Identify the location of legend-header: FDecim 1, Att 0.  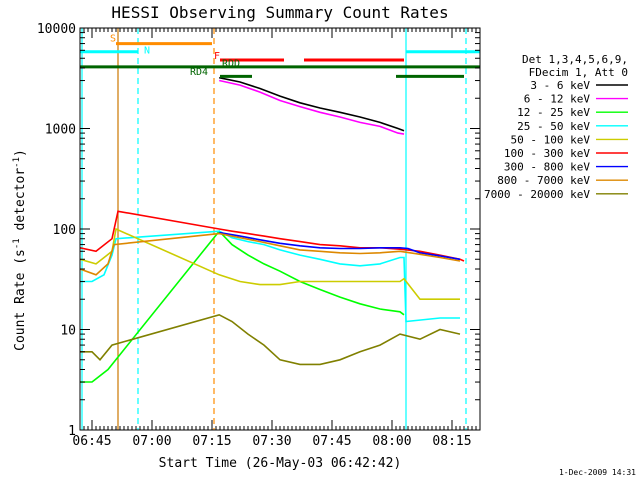
(578, 72).